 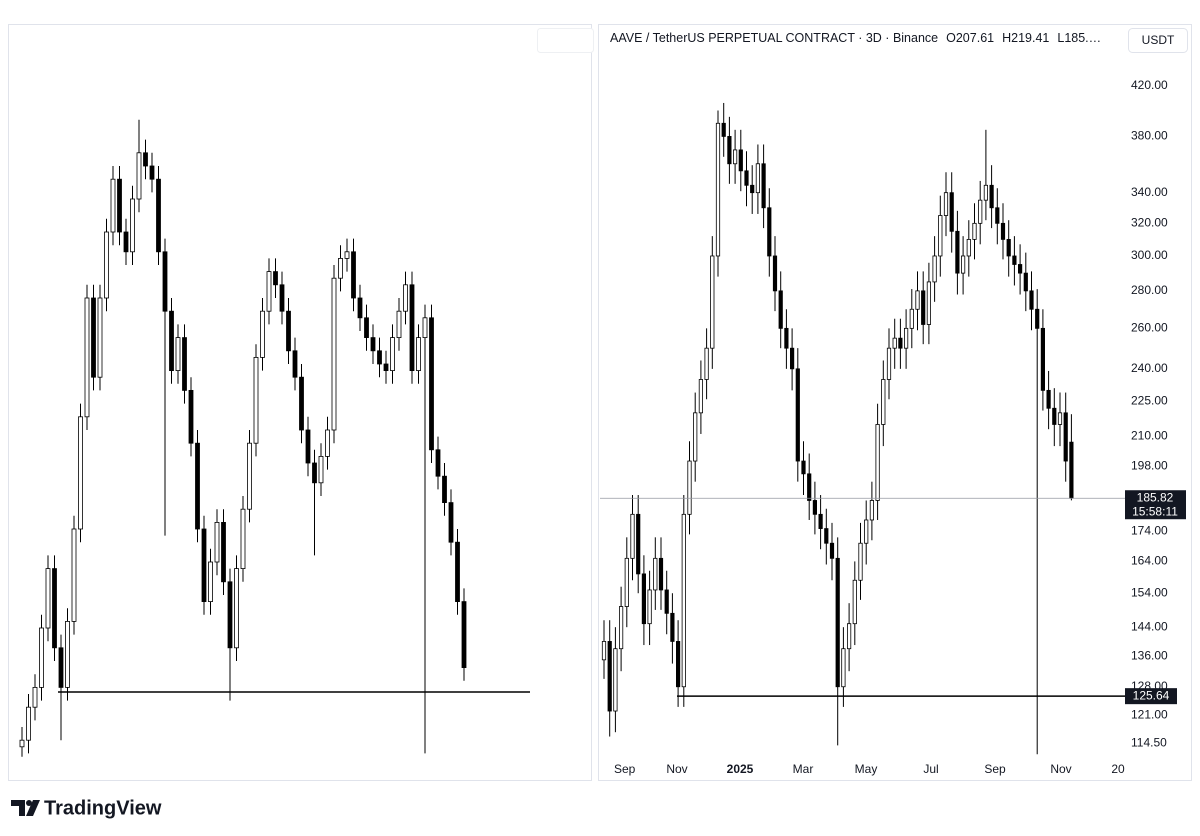 I want to click on x-tick-label: May, so click(x=866, y=769).